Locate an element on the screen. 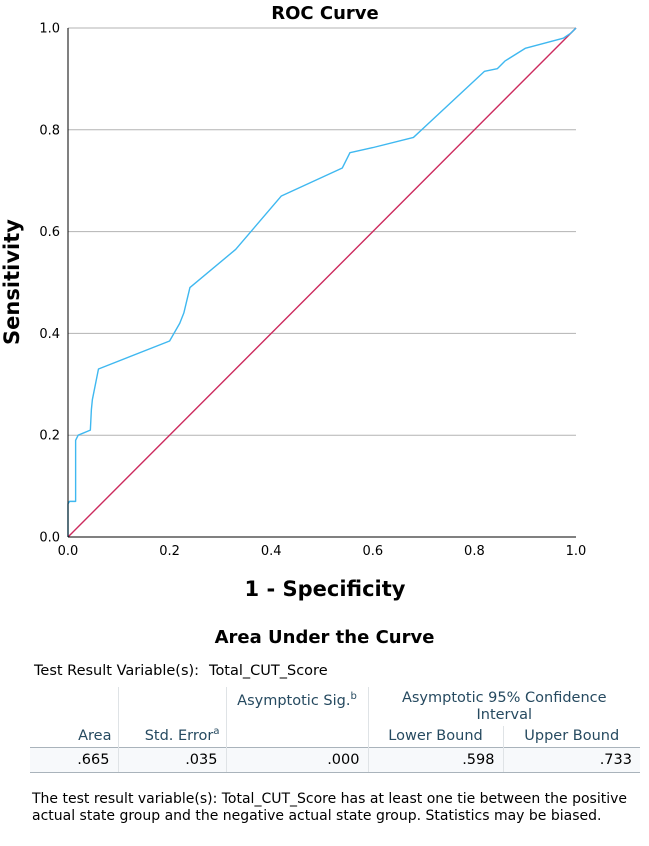 Image resolution: width=649 pixels, height=846 pixels. cell-asymptotic-sig: .000 is located at coordinates (296, 760).